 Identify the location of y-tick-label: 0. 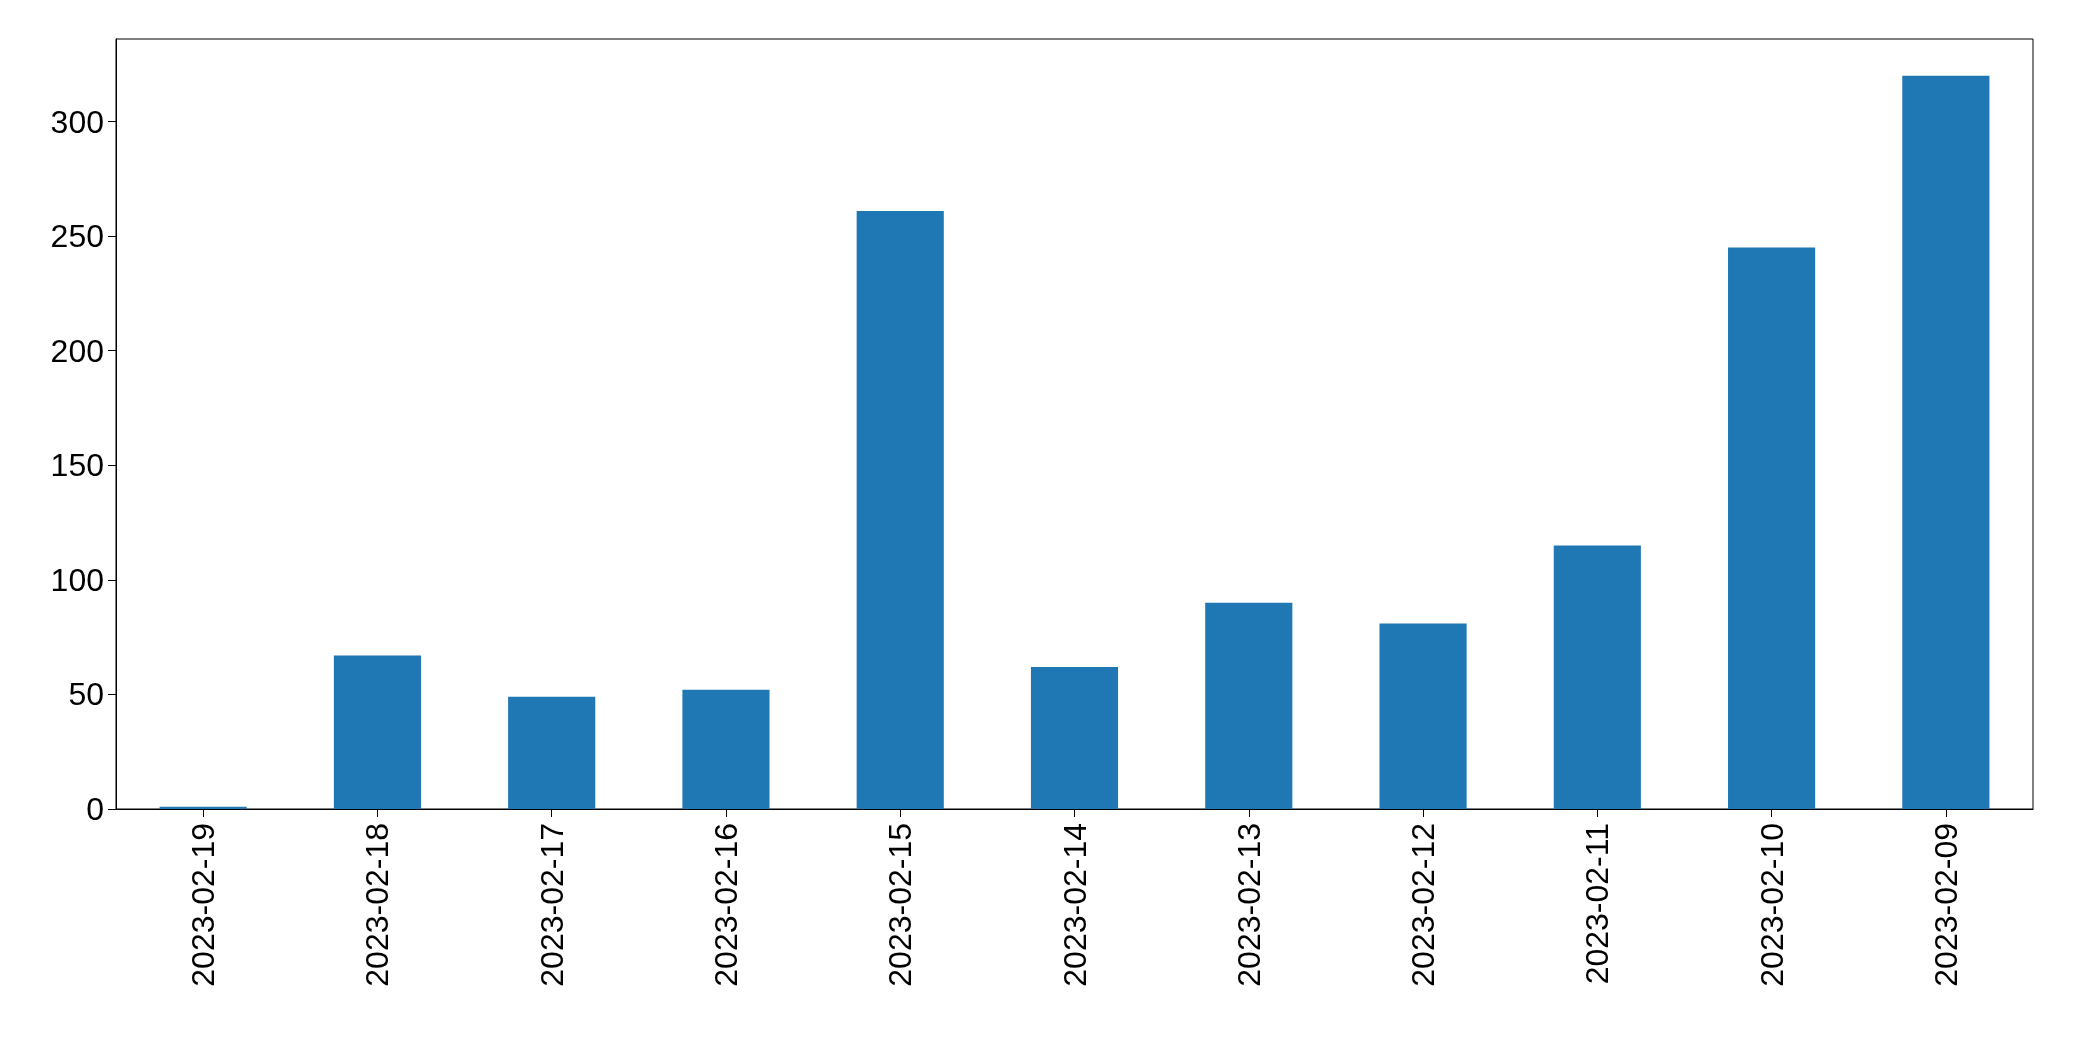
(95, 809).